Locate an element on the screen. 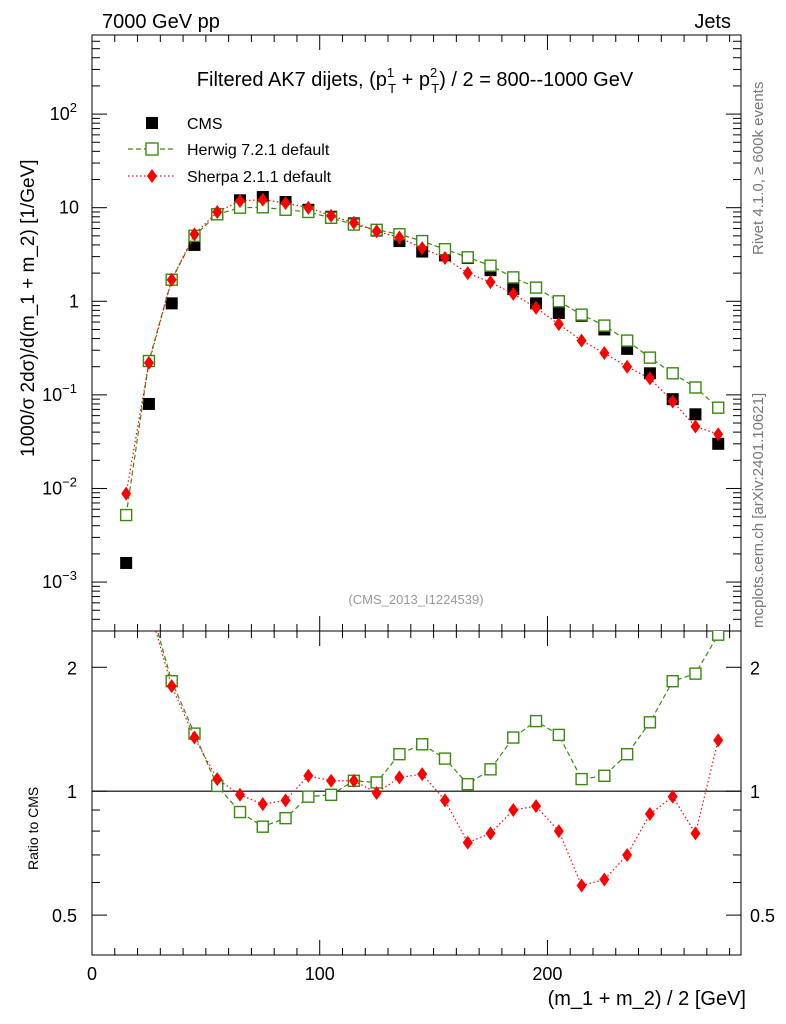  ratio-y-tick-label-right: 0.5 is located at coordinates (762, 916).